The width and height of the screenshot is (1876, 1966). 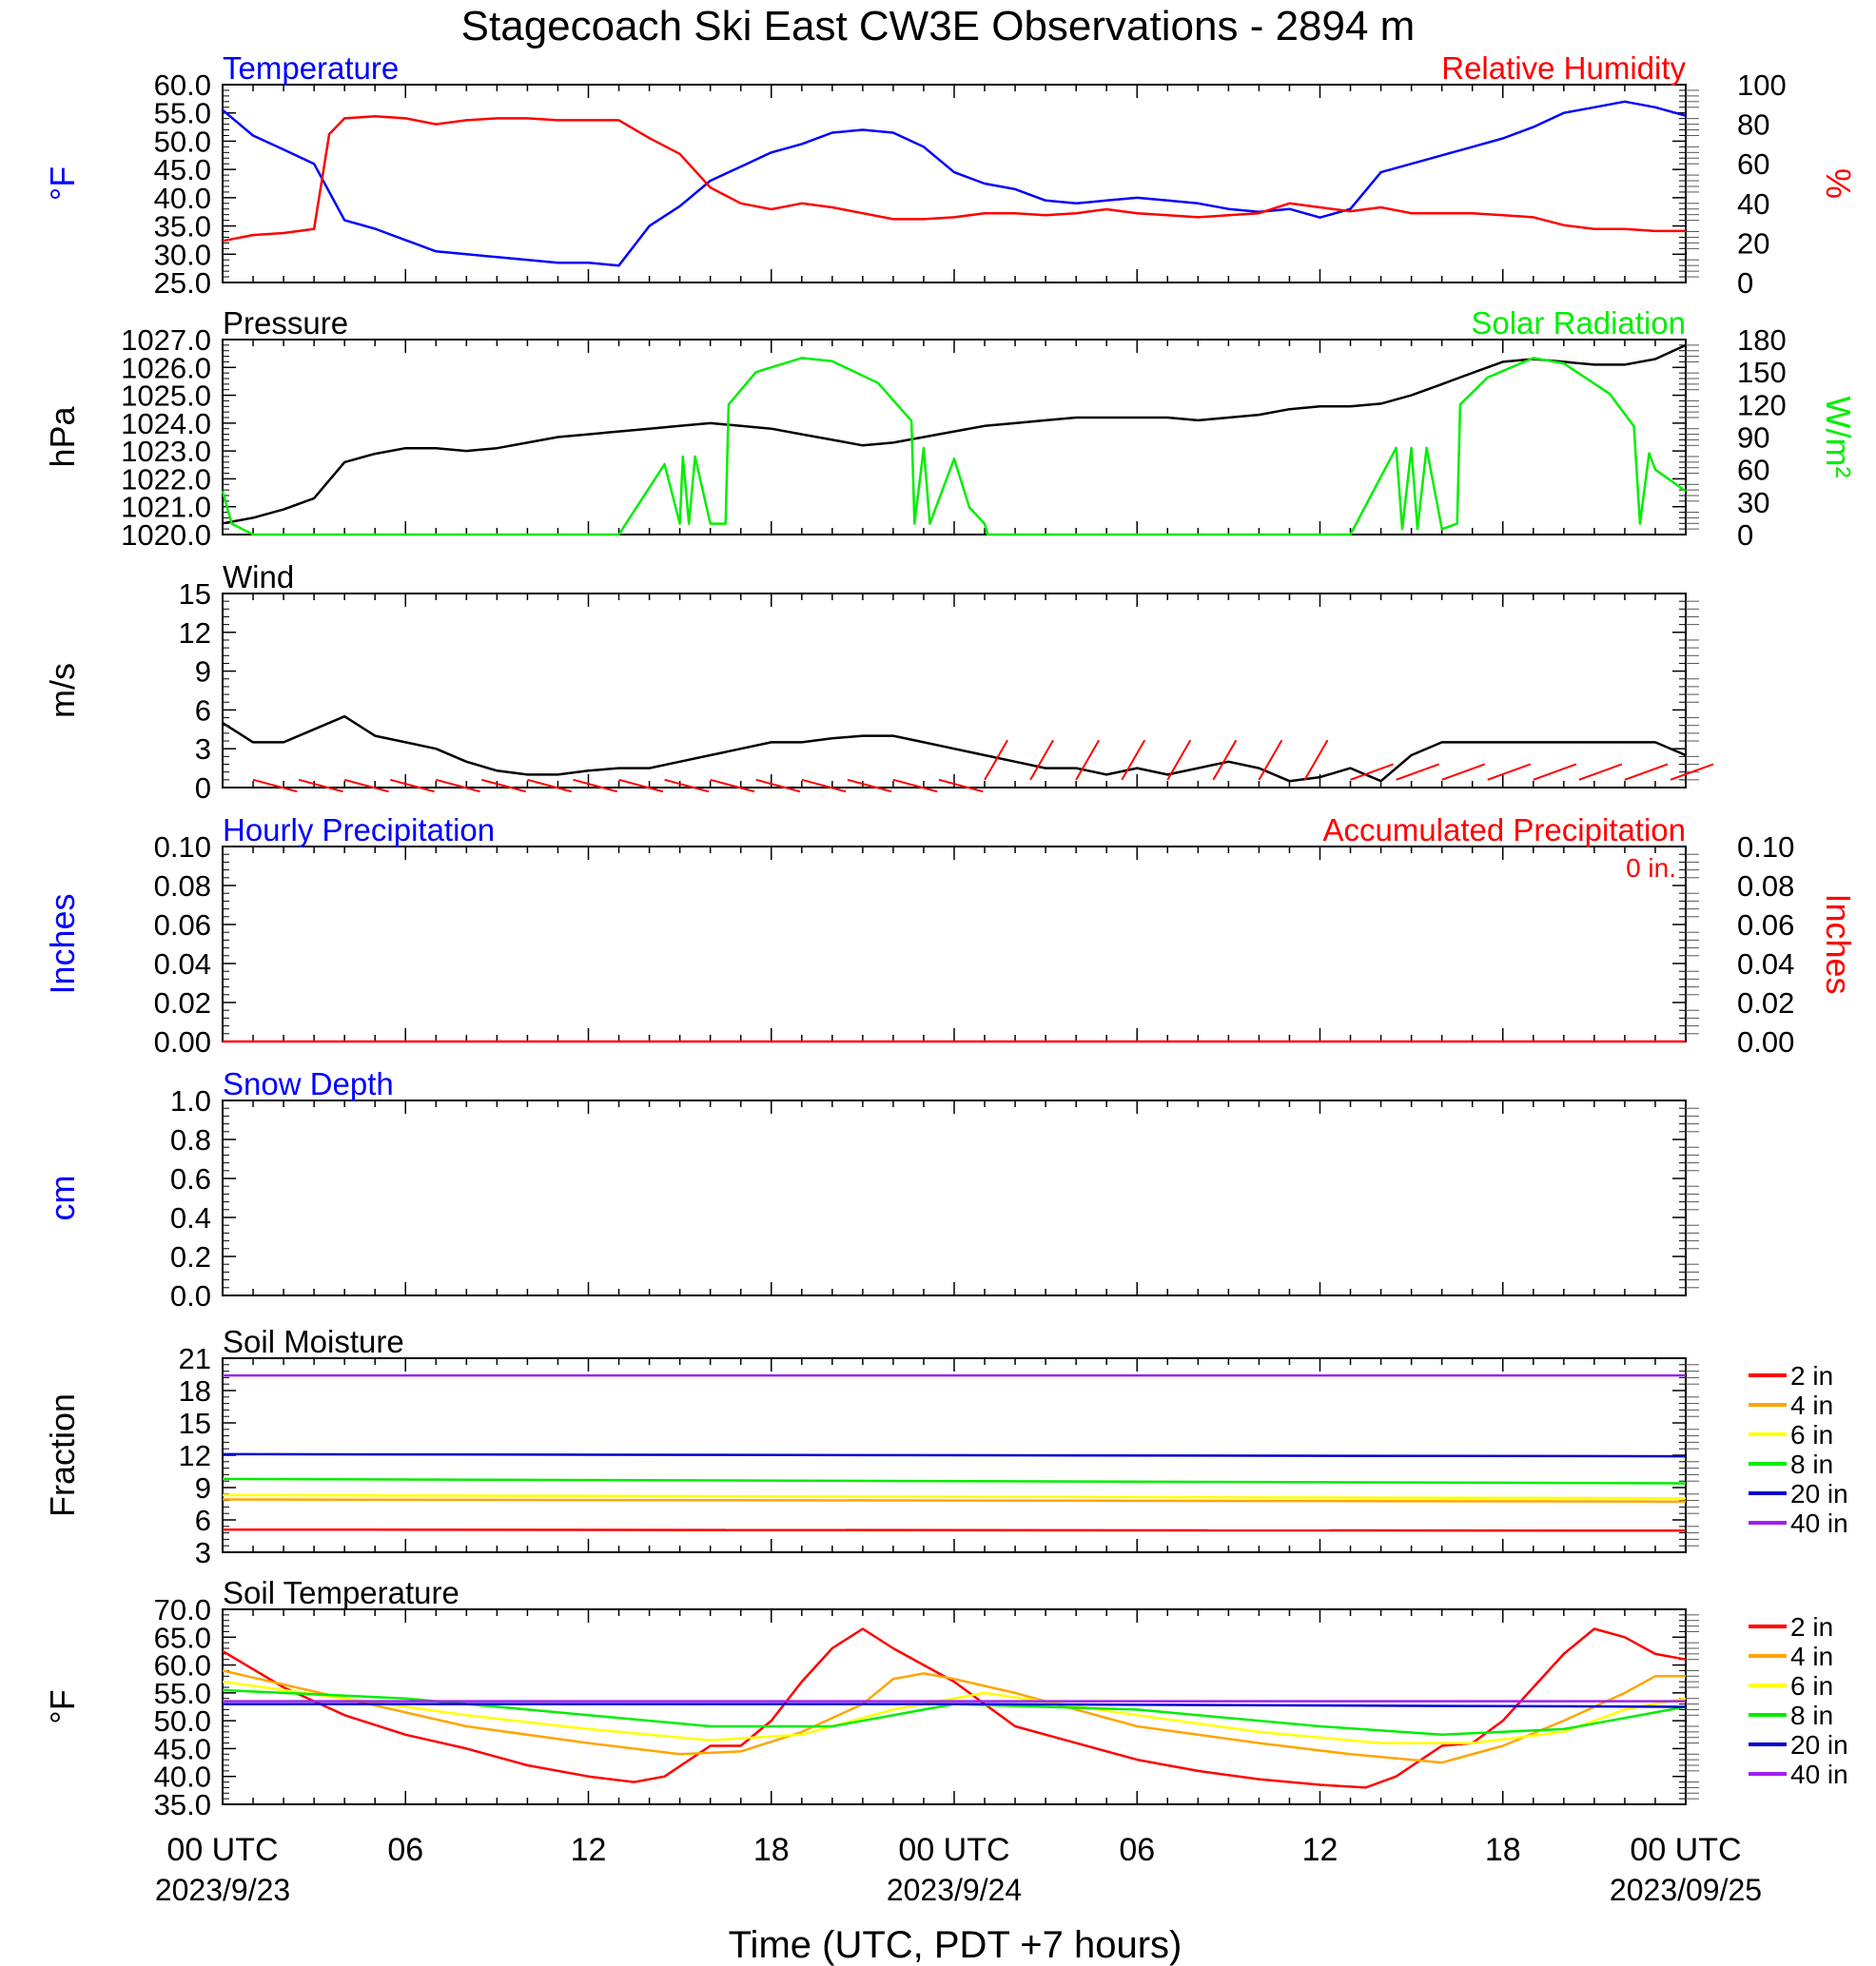 What do you see at coordinates (182, 1042) in the screenshot?
I see `y-tick-label: 0.00` at bounding box center [182, 1042].